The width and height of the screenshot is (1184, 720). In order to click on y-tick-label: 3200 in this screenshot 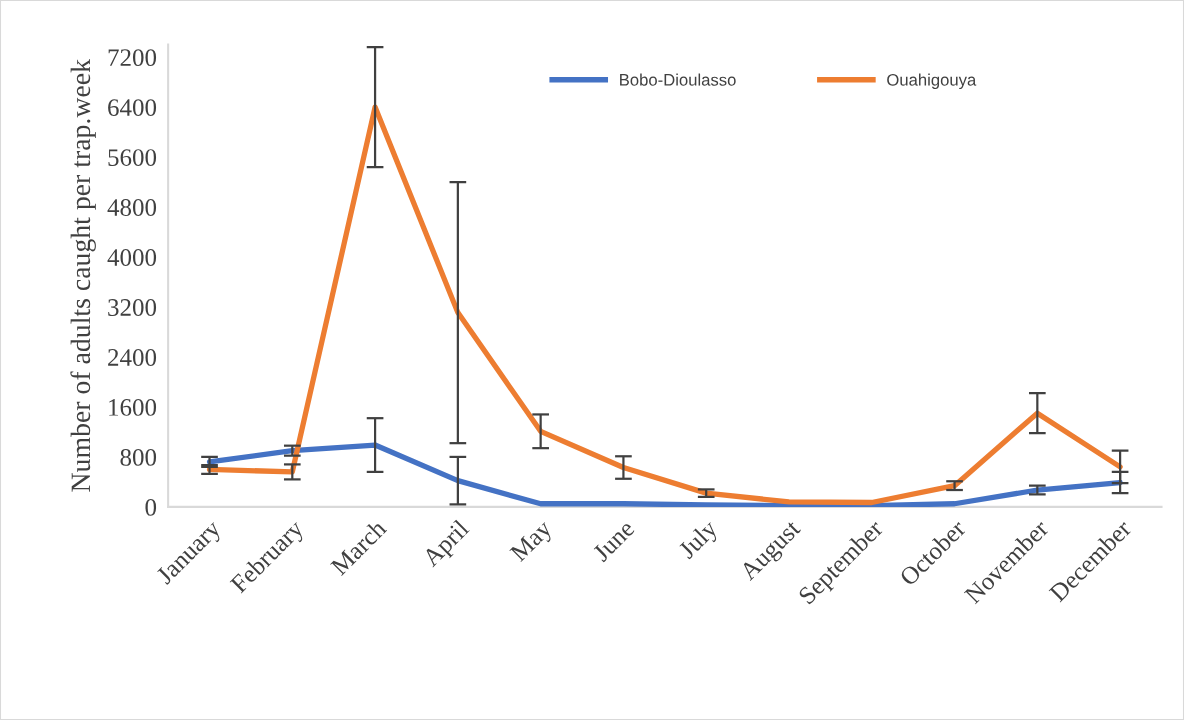, I will do `click(132, 307)`.